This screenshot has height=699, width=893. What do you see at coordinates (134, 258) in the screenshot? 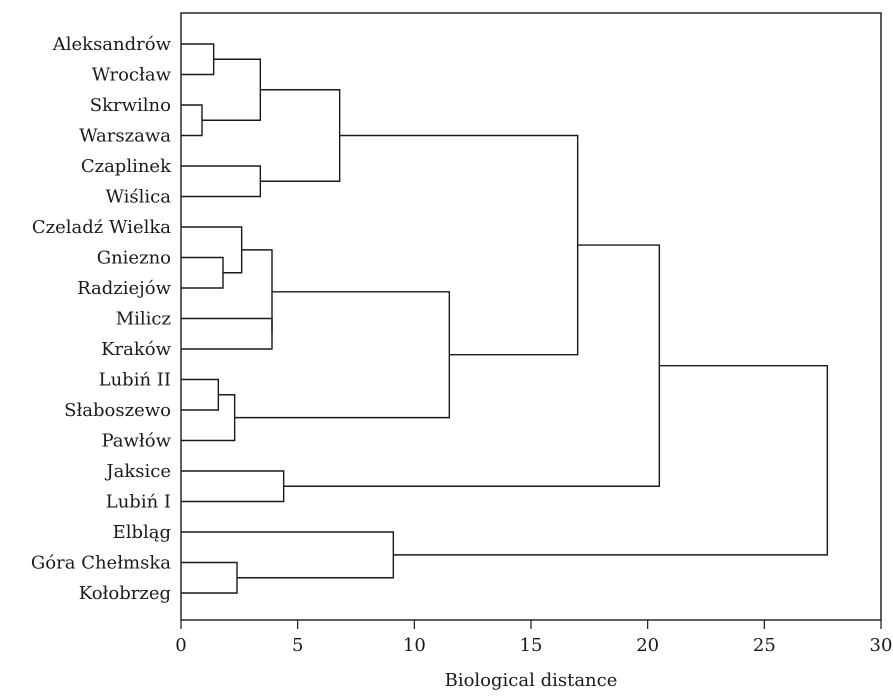
I see `leaf-label: Gniezno` at bounding box center [134, 258].